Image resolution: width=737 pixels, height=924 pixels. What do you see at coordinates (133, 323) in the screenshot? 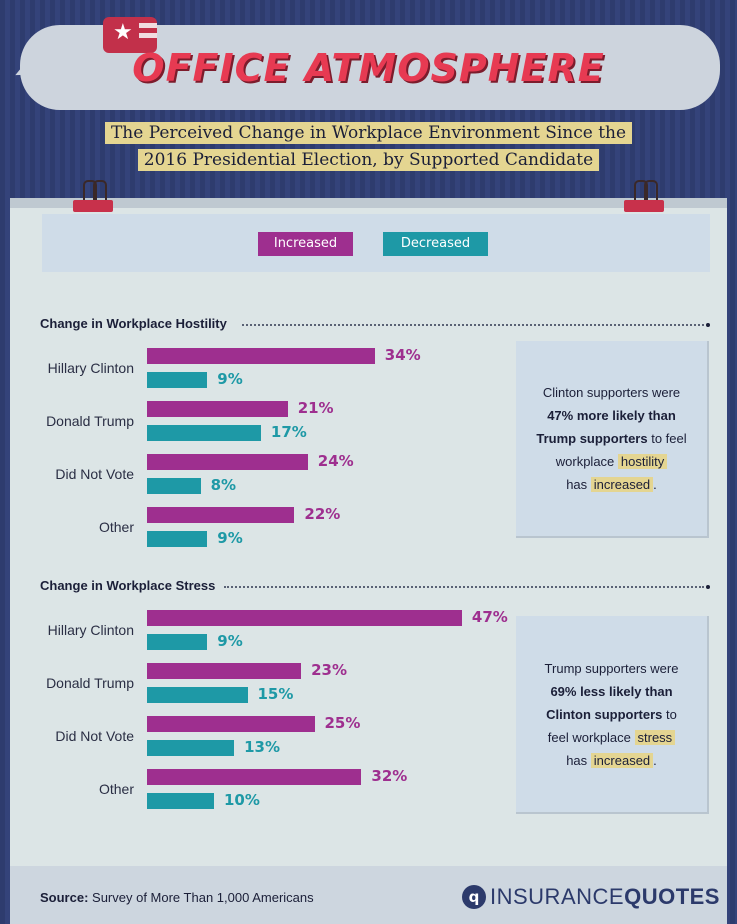
I see `chart-title-hostility: Change in Workplace Hostility` at bounding box center [133, 323].